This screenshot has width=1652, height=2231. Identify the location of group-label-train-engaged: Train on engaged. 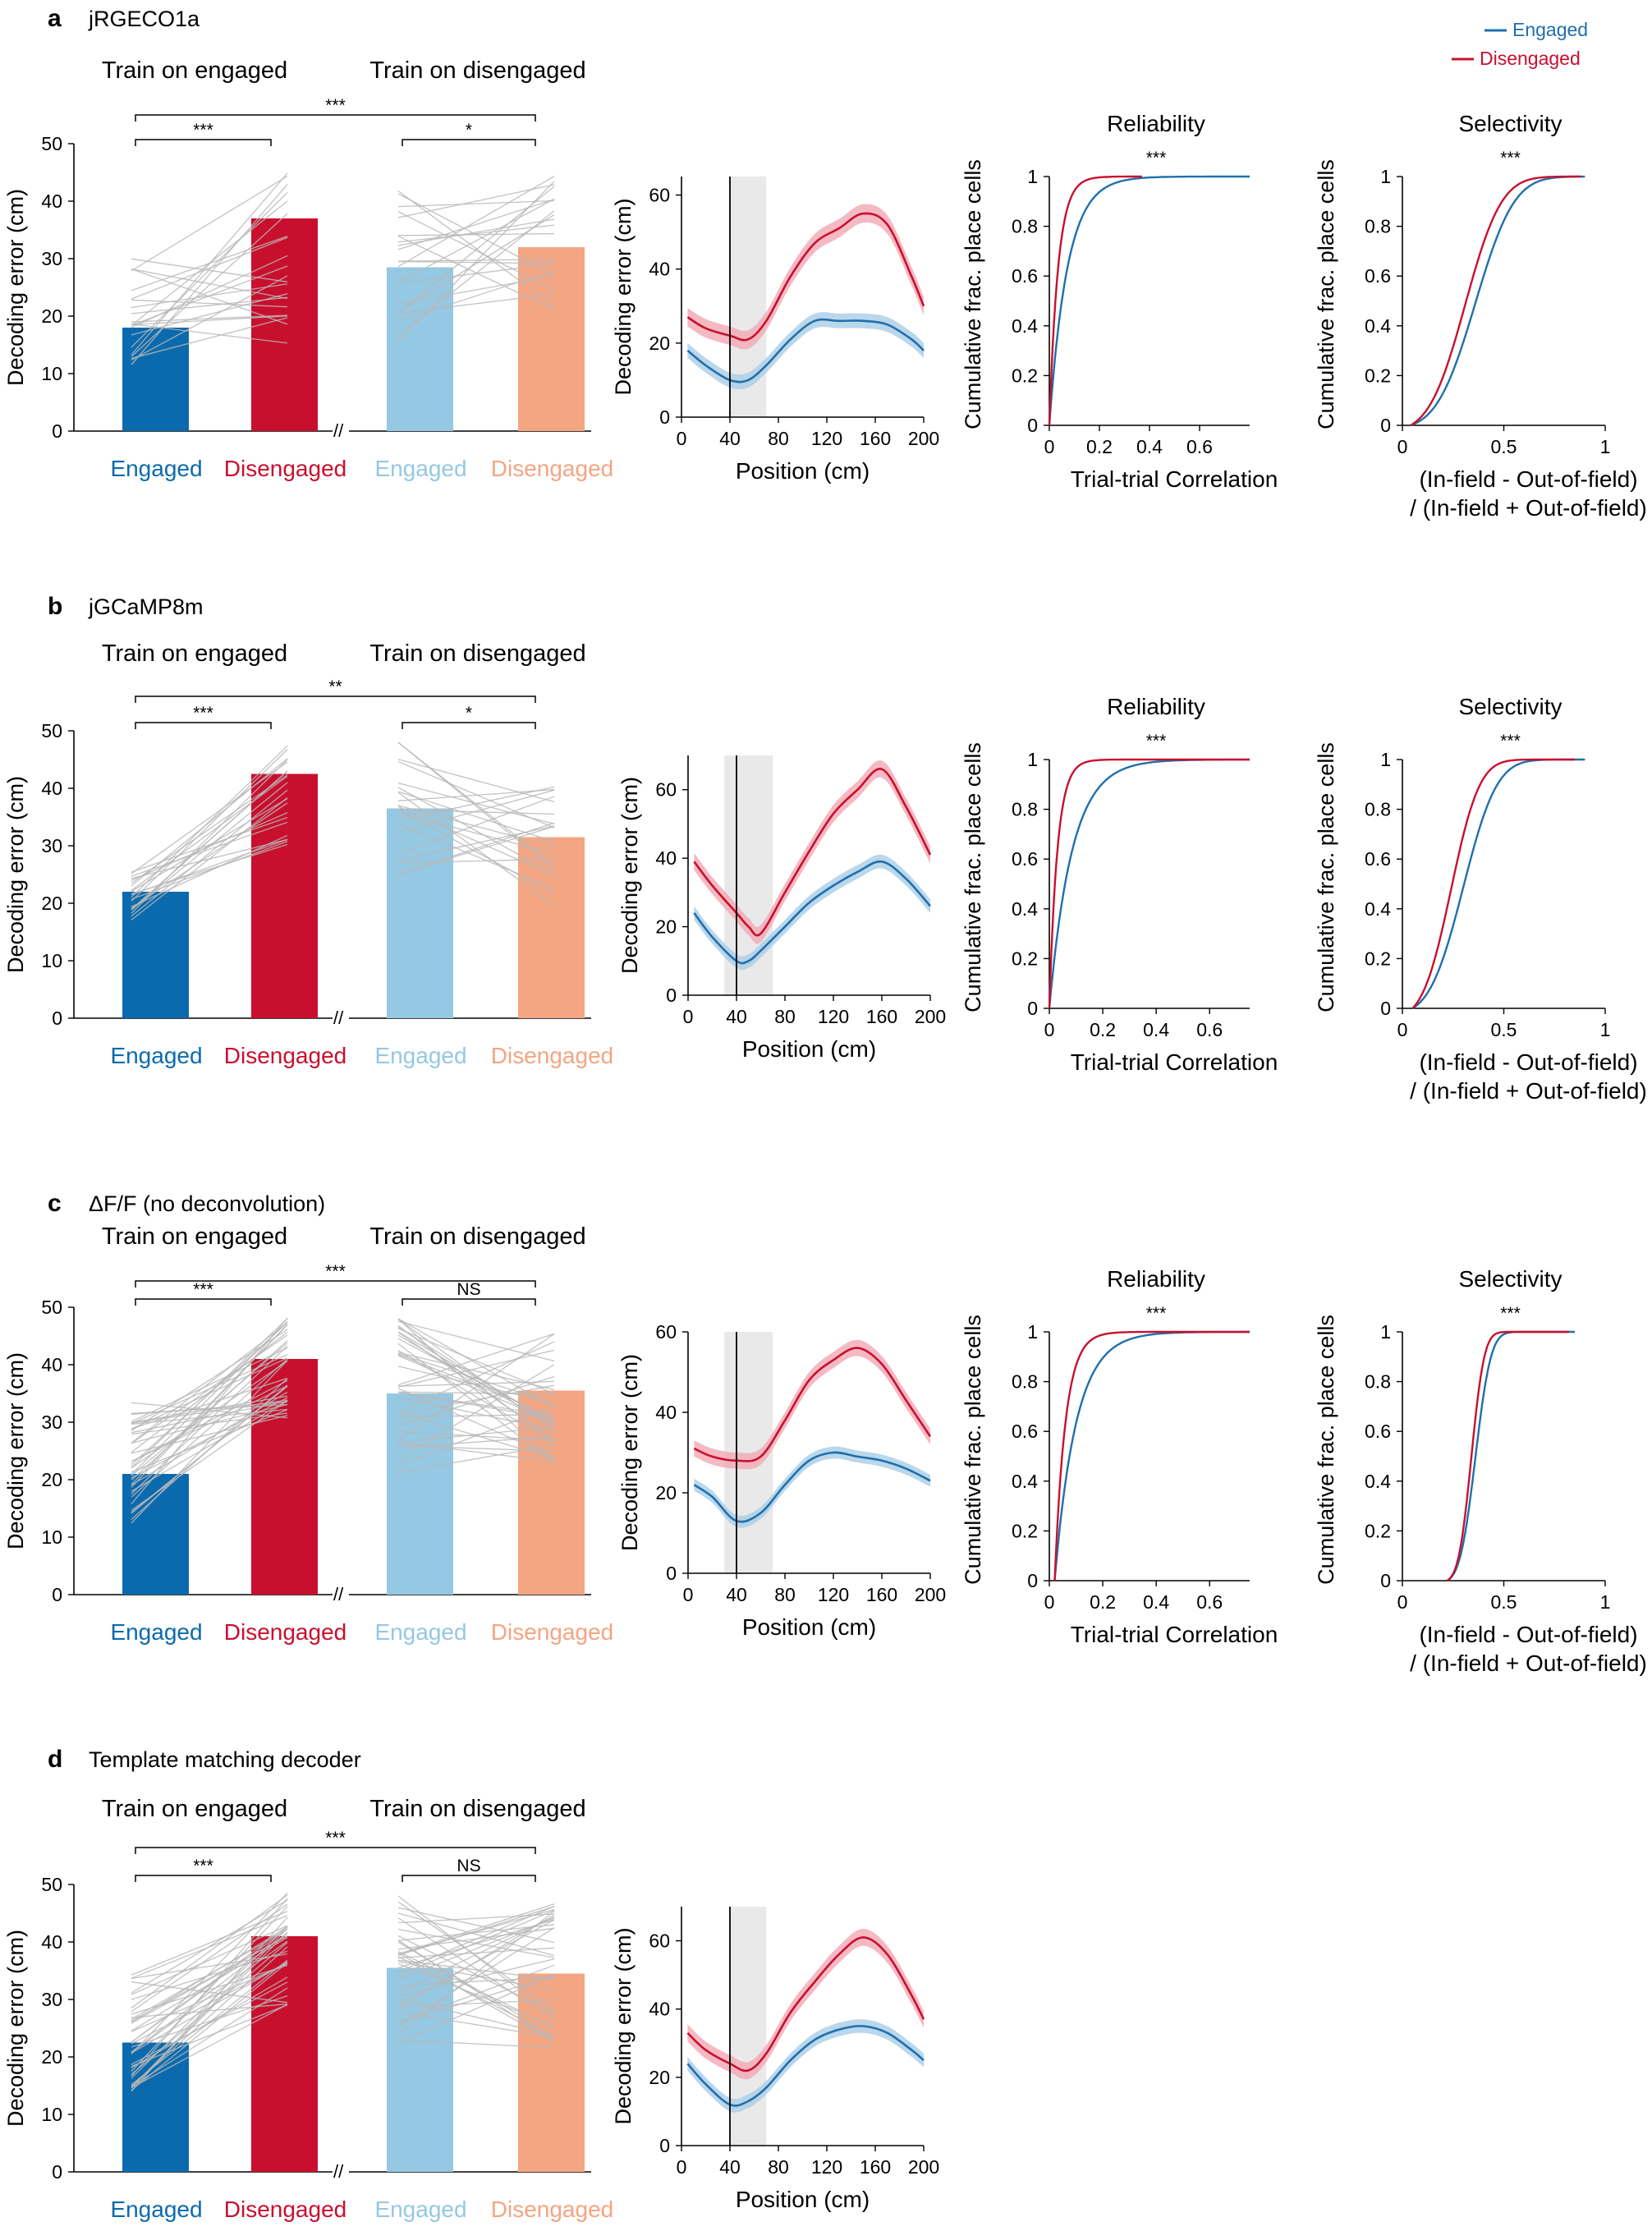
(195, 70).